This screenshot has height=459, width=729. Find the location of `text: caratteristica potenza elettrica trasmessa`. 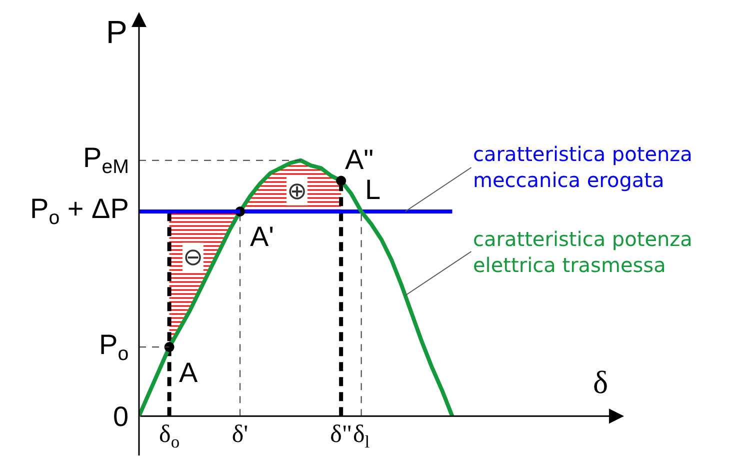

text: caratteristica potenza elettrica trasmessa is located at coordinates (582, 252).